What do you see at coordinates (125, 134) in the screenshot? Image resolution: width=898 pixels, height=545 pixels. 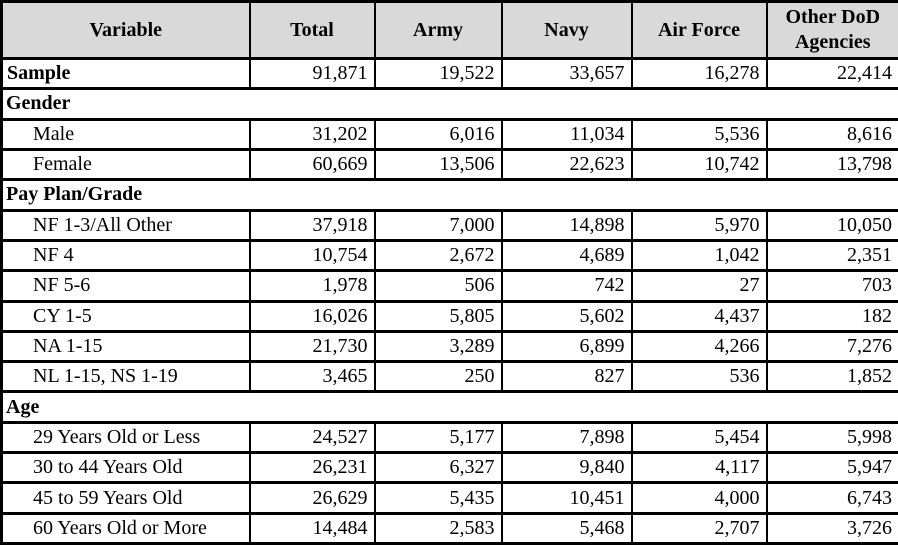 I see `row-label: Male` at bounding box center [125, 134].